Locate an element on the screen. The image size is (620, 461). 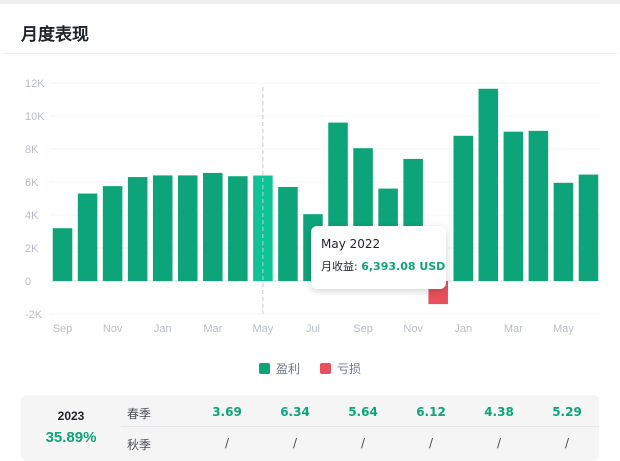
tooltip-line: 月收益: 6,393.08 USD is located at coordinates (383, 266).